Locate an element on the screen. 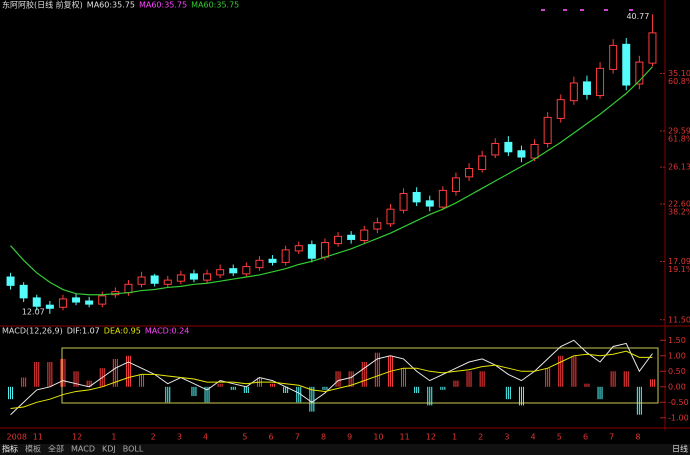  toolbar-tab: 全部 is located at coordinates (56, 449).